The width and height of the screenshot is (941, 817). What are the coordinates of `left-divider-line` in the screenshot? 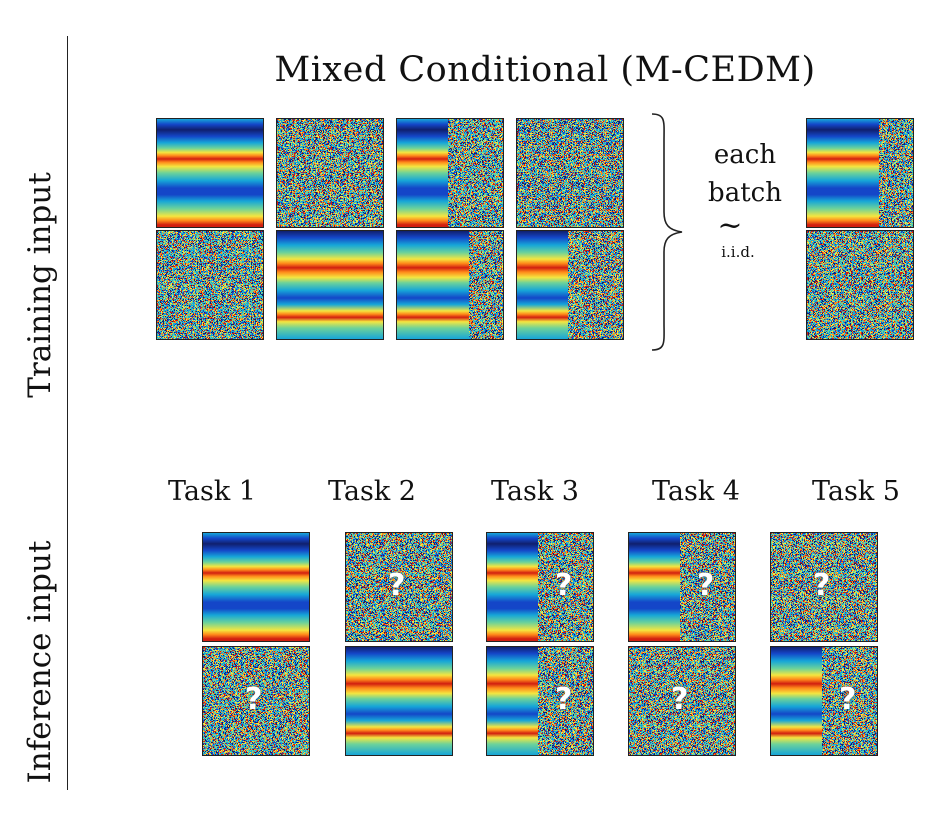 It's located at (67, 413).